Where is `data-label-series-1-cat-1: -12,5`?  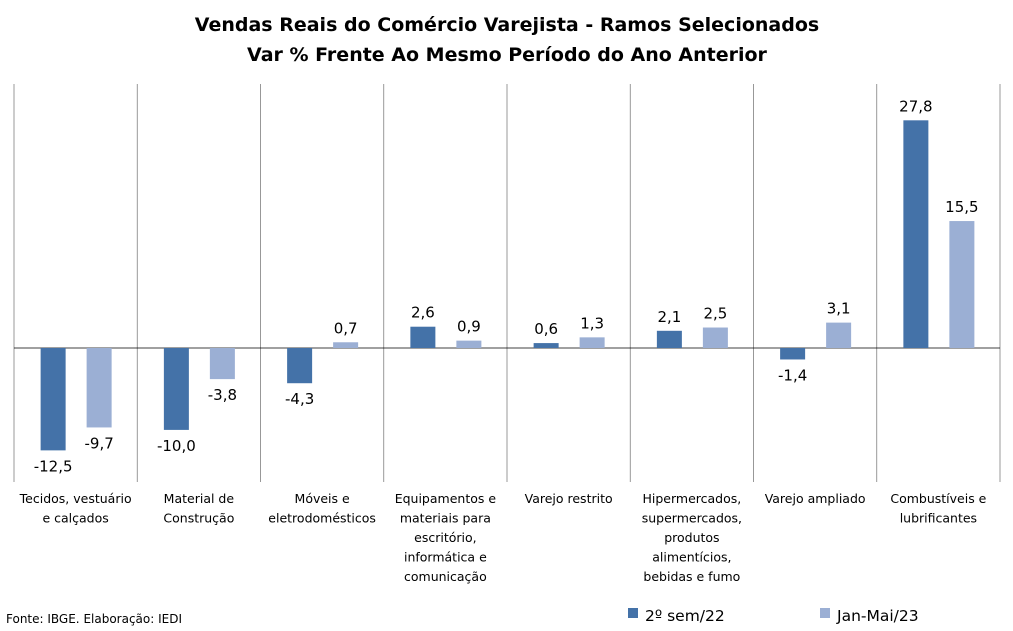 data-label-series-1-cat-1: -12,5 is located at coordinates (53, 466).